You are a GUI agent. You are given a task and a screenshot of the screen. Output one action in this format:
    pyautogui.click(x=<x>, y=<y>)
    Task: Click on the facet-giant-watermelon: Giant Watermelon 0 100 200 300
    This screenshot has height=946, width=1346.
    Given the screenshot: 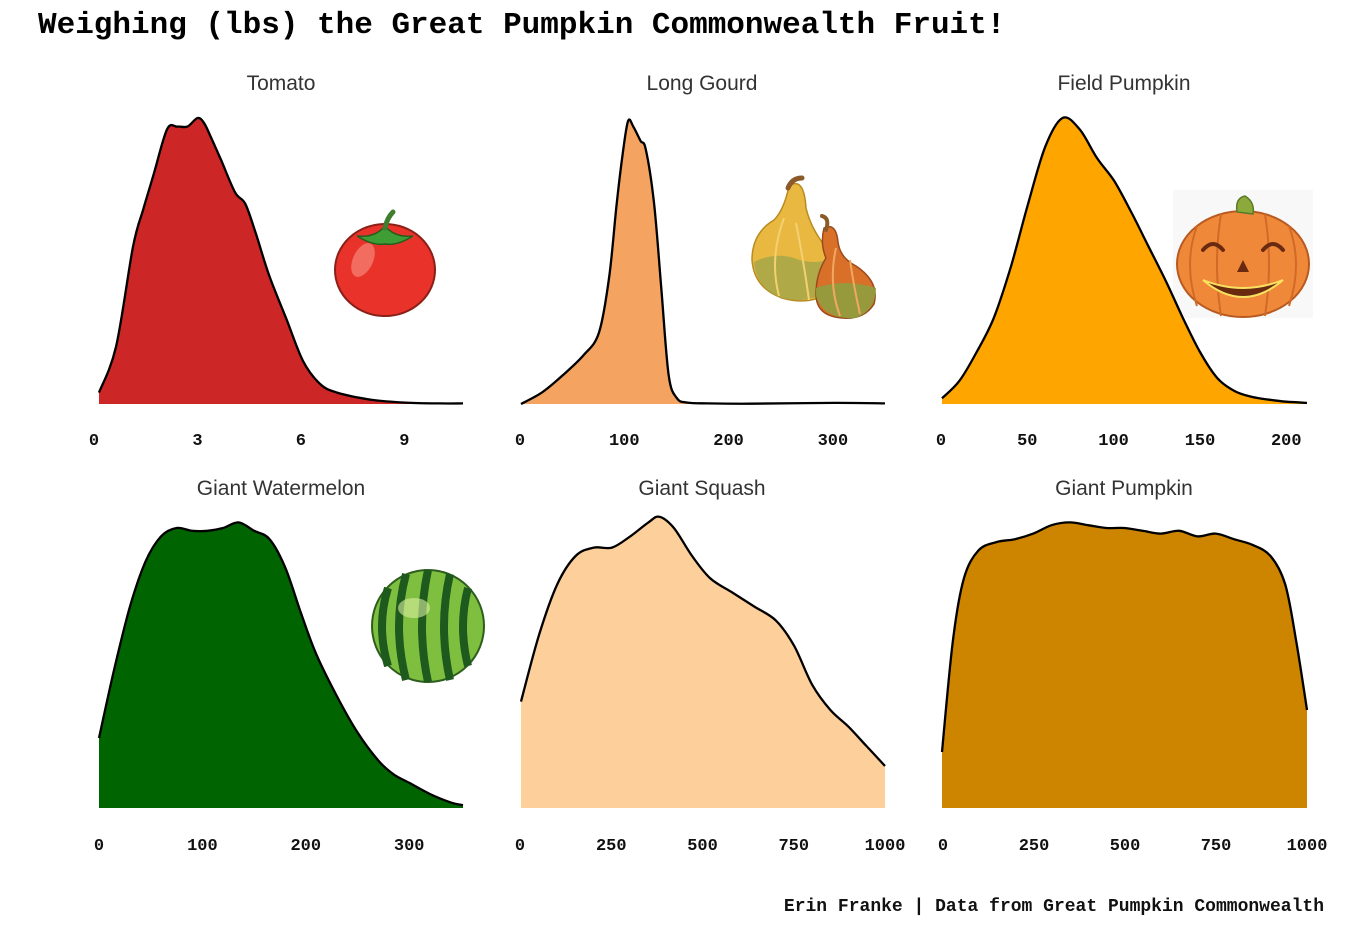 What is the action you would take?
    pyautogui.click(x=289, y=666)
    